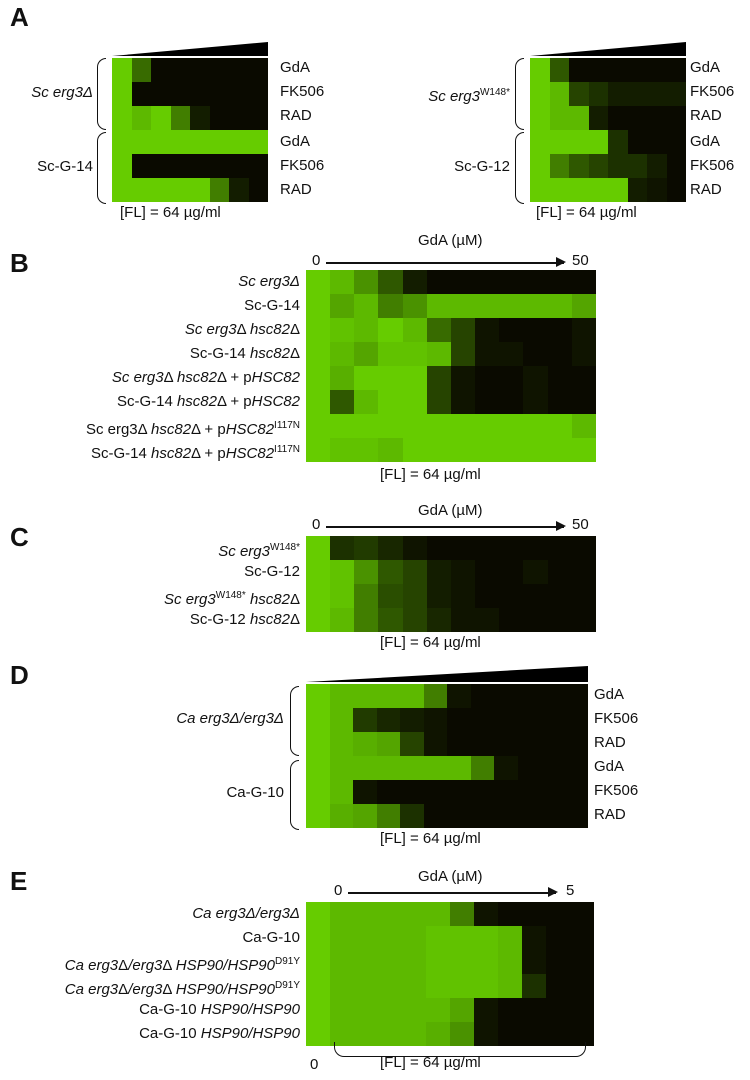 This screenshot has height=1080, width=750. What do you see at coordinates (205, 377) in the screenshot?
I see `row-label: Sc erg3Δ hsc82Δ + pHSC82` at bounding box center [205, 377].